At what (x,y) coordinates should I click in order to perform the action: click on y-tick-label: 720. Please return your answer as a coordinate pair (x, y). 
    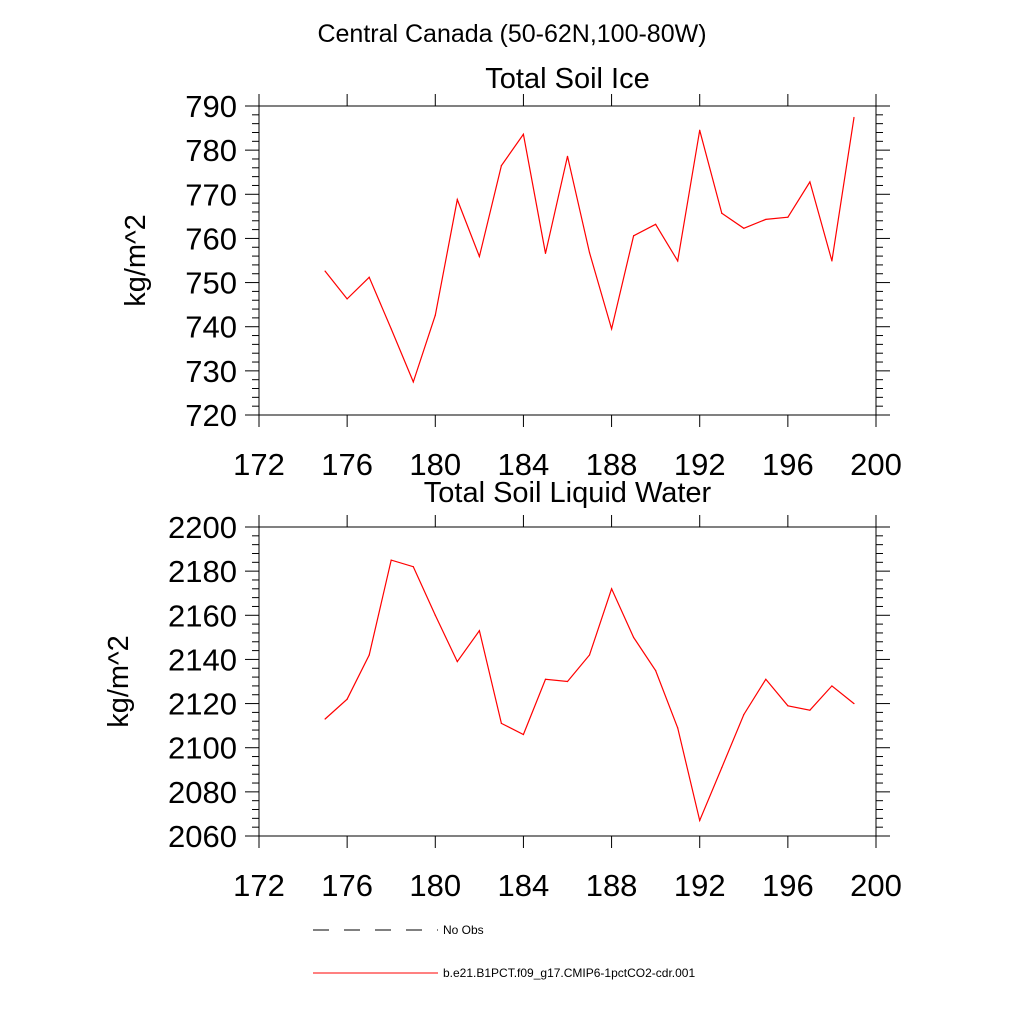
    Looking at the image, I should click on (211, 415).